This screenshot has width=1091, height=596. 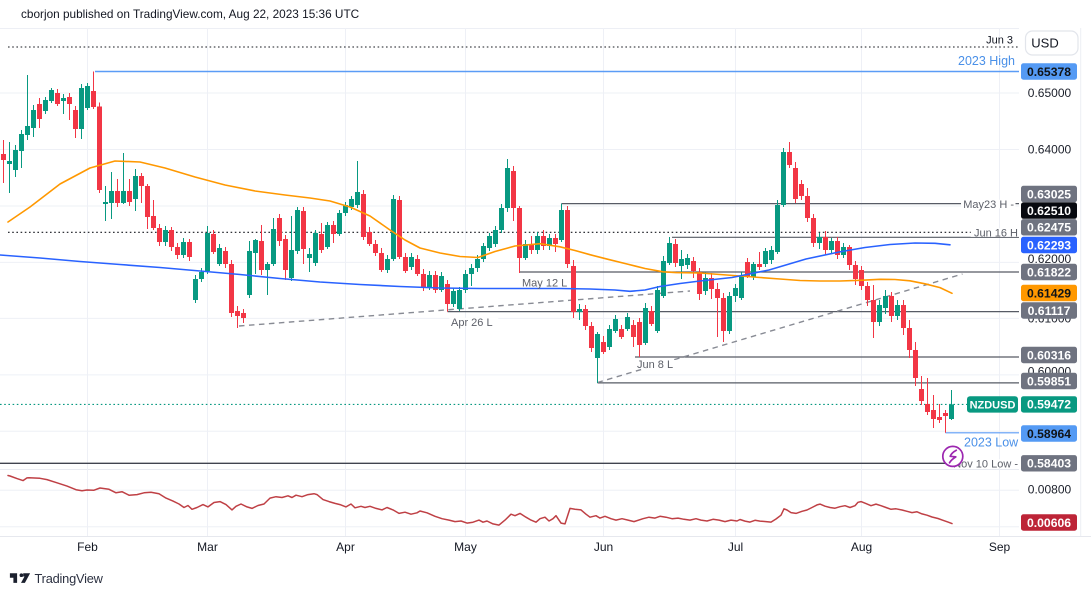 I want to click on svg-text: NZDUSD, so click(x=993, y=406).